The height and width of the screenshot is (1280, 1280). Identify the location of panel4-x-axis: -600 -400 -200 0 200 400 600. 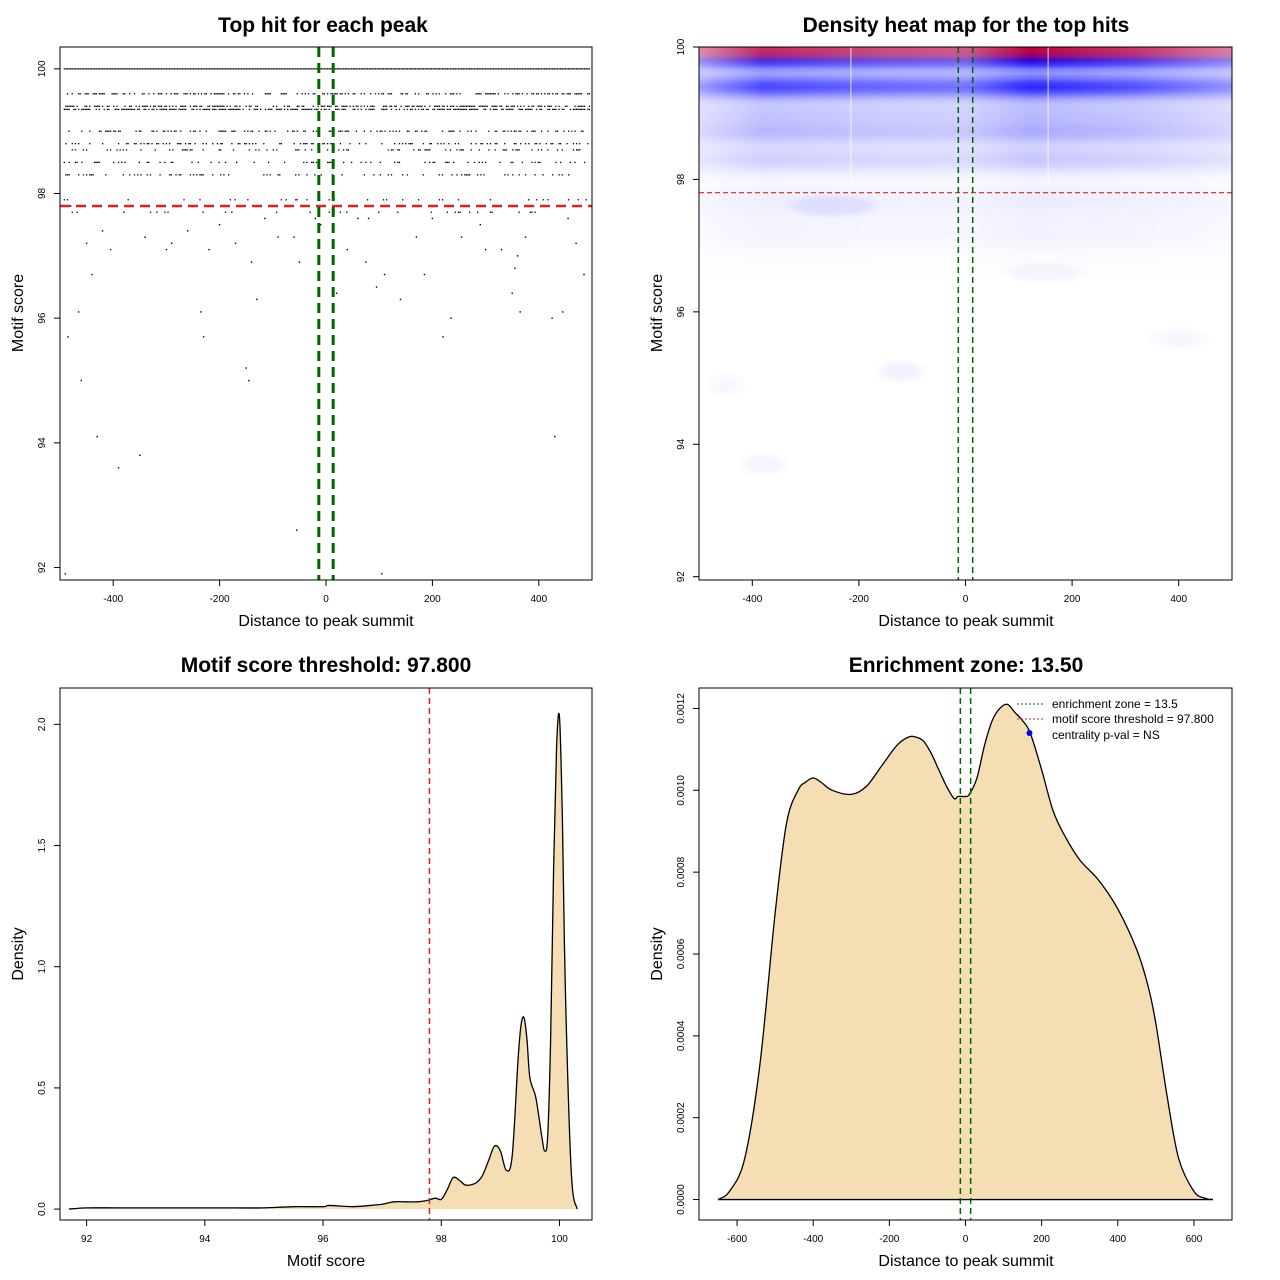
(965, 1232).